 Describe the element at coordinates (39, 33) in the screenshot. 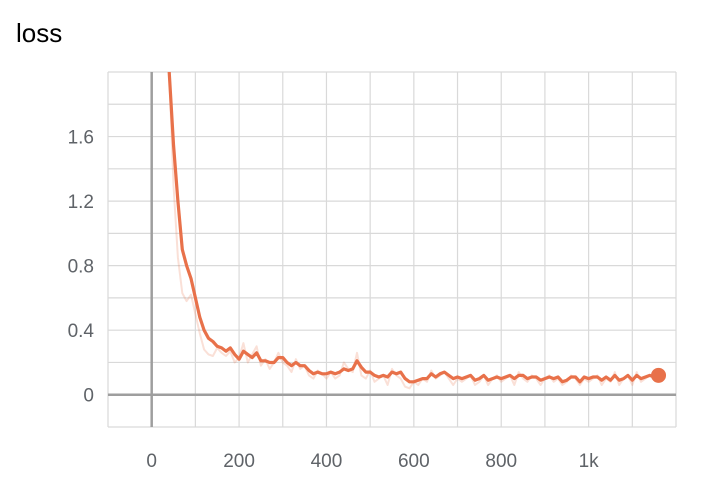

I see `chart-title: loss` at that location.